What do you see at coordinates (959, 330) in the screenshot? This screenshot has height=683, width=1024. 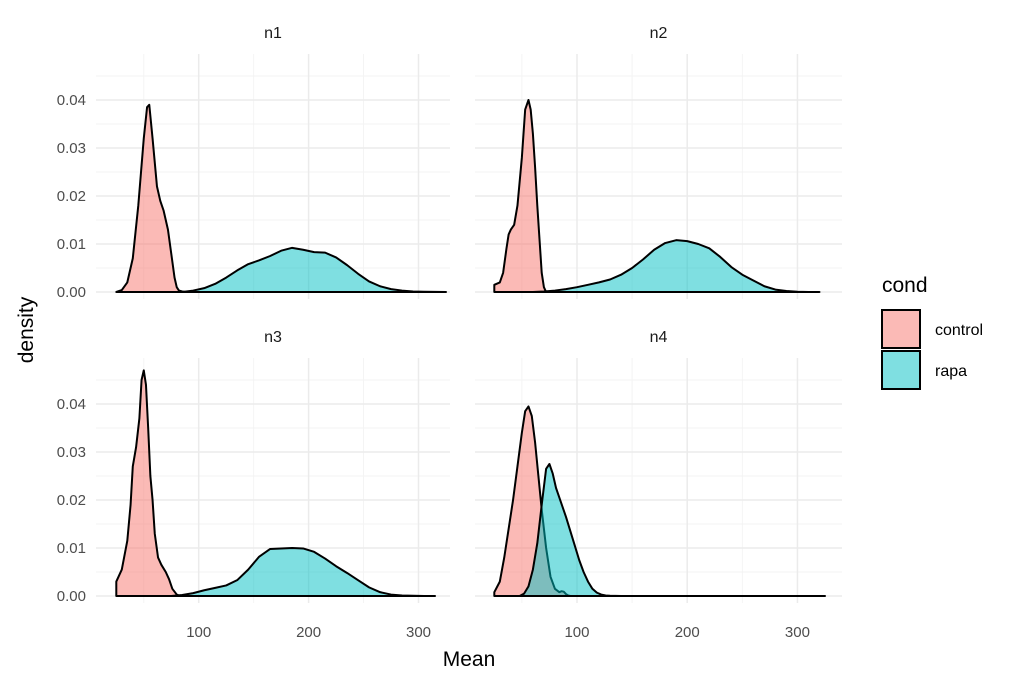 I see `legend-label-control: control` at bounding box center [959, 330].